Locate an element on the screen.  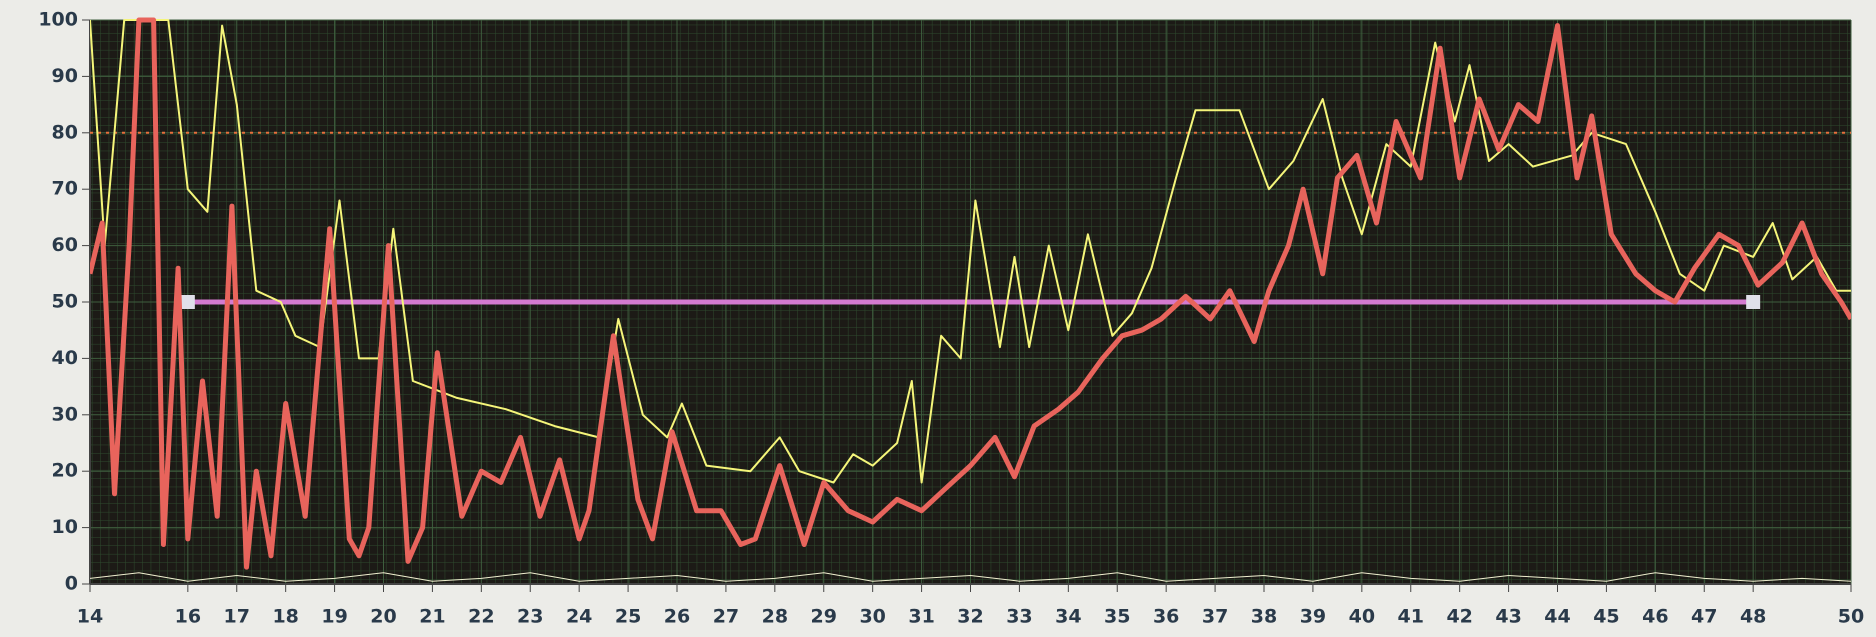
x-tick-label: 31 is located at coordinates (921, 617).